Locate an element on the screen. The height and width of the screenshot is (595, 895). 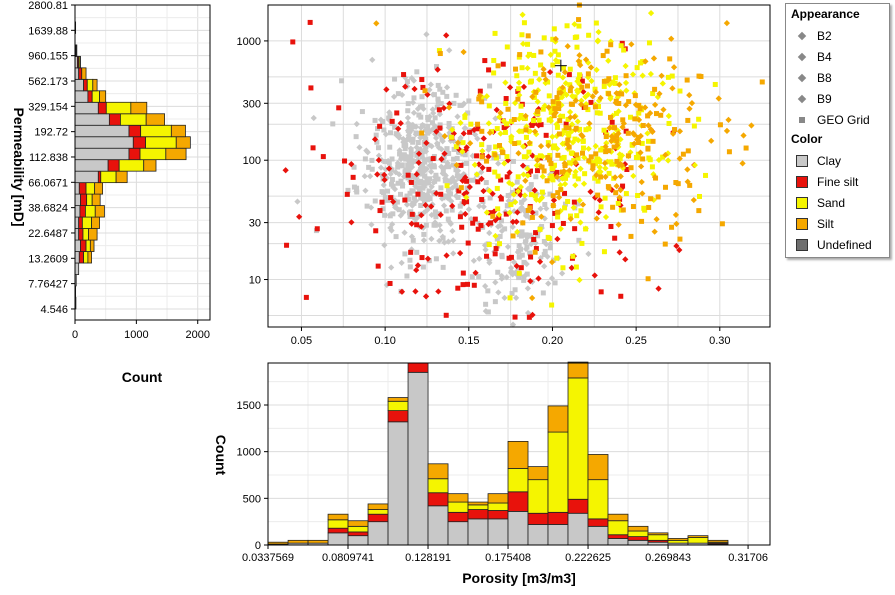
legend-appearance-label: B4 is located at coordinates (824, 56).